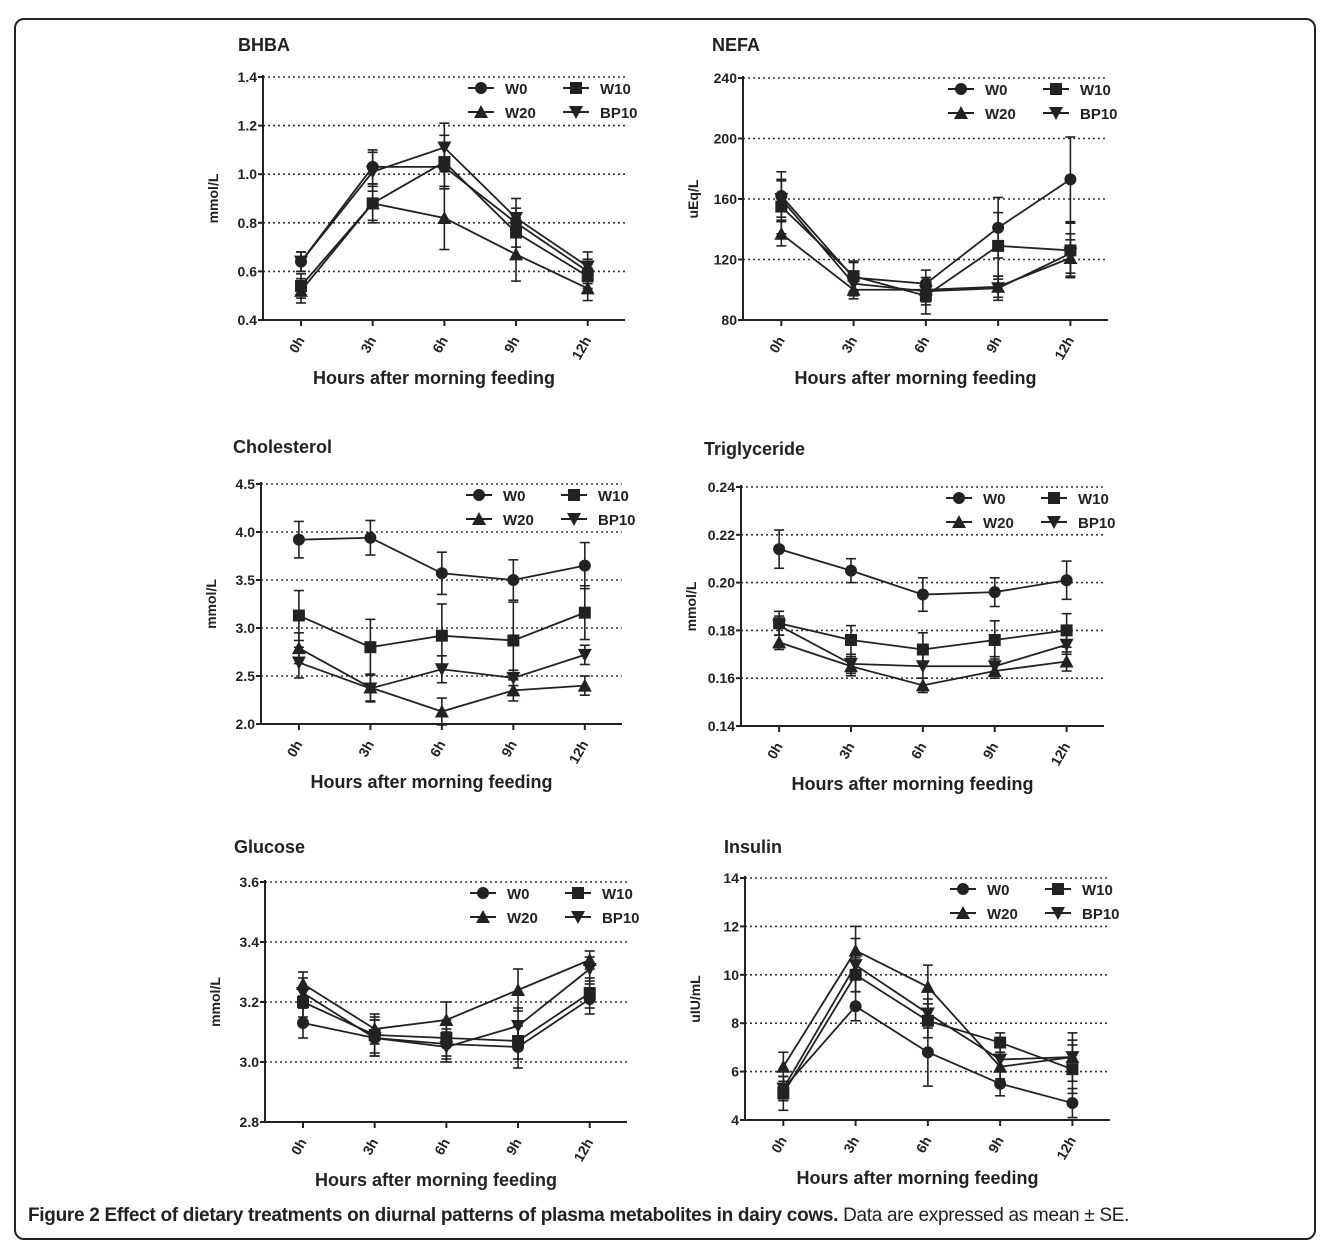  I want to click on y-tick-label: 3.5, so click(246, 580).